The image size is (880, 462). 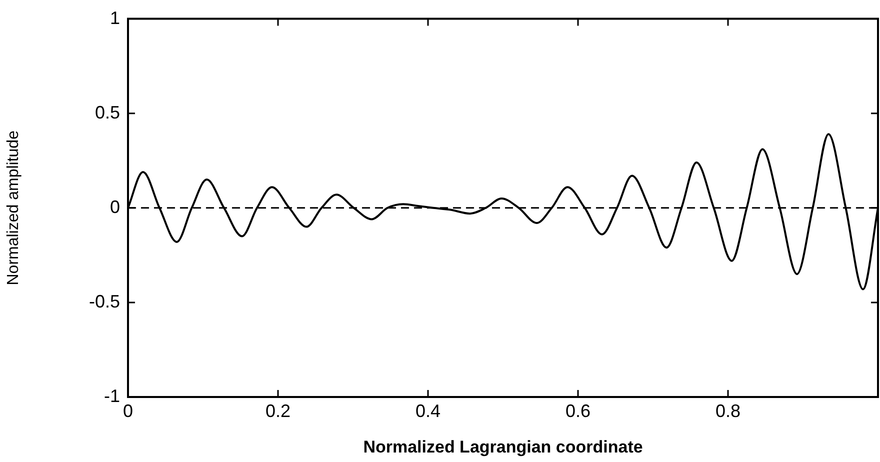 What do you see at coordinates (128, 410) in the screenshot?
I see `x-tick-label: 0` at bounding box center [128, 410].